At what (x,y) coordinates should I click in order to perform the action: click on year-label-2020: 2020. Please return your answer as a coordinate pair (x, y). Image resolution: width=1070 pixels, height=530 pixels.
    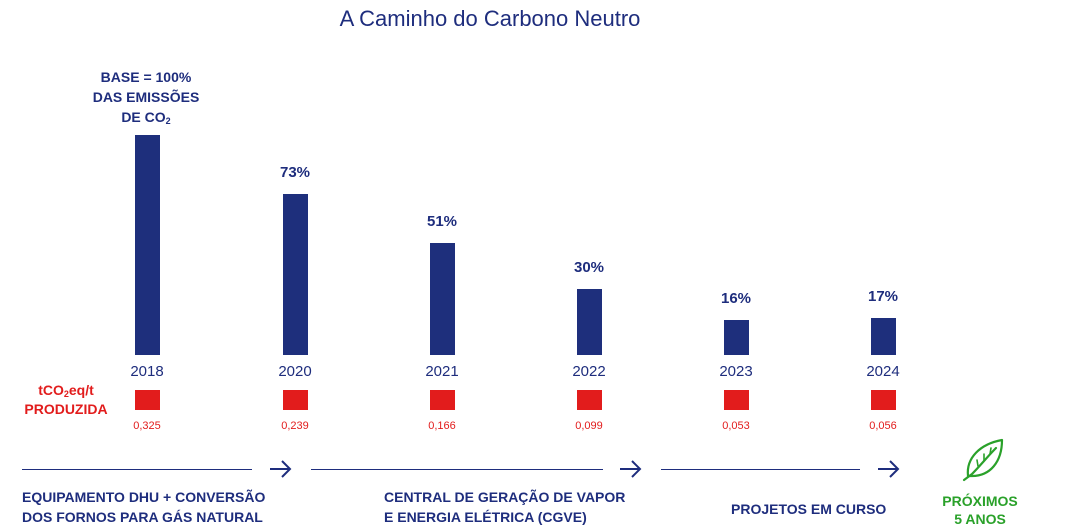
    Looking at the image, I should click on (295, 371).